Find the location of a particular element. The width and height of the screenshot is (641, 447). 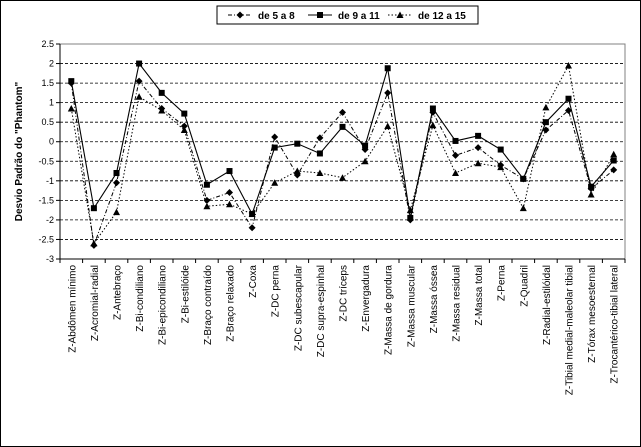

y-tick-label: -1.5 is located at coordinates (46, 200).